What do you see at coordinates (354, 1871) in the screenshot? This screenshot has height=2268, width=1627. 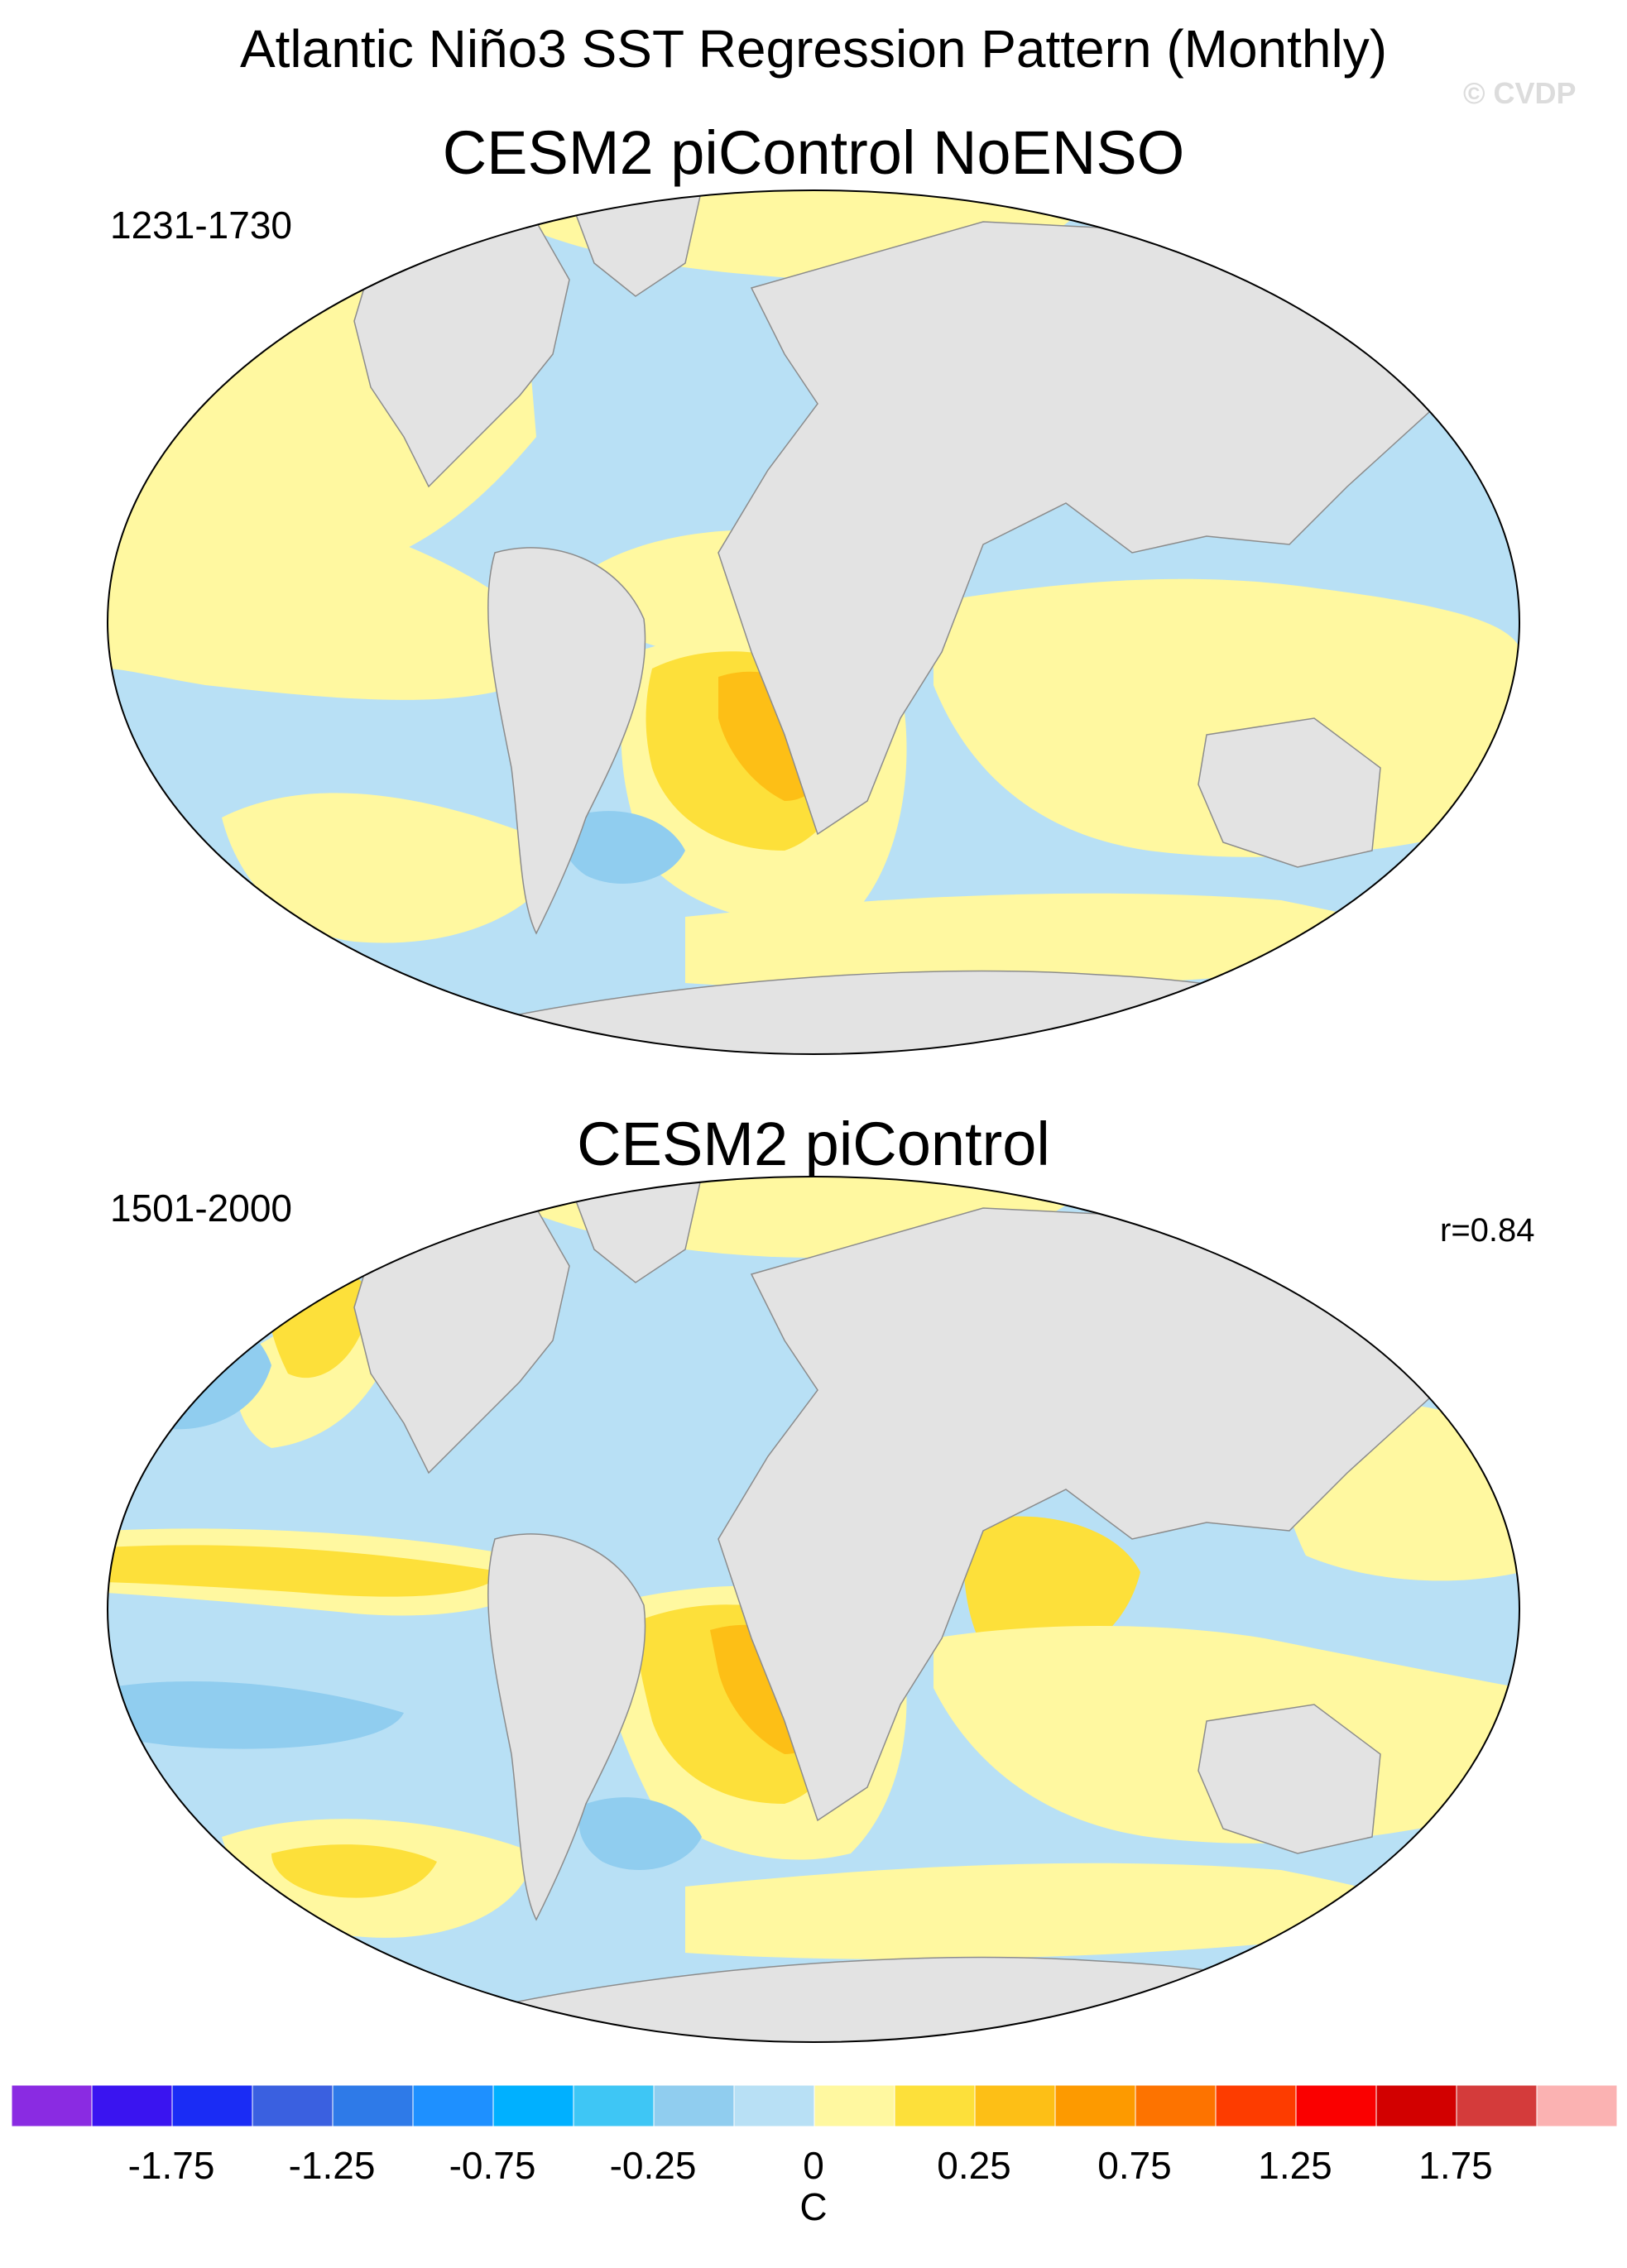 I see `south-pacific-yellow` at bounding box center [354, 1871].